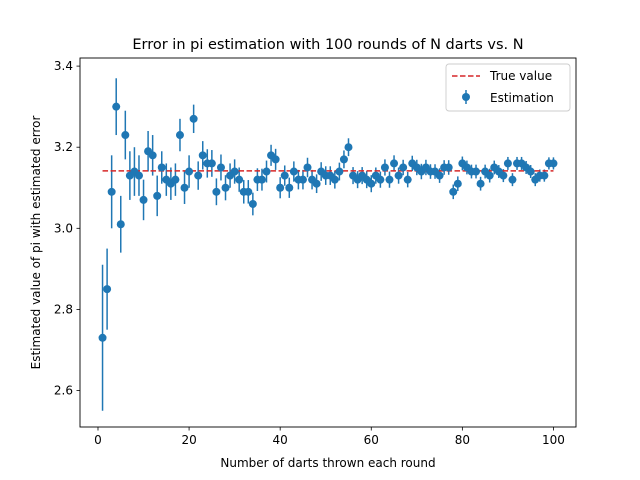  Describe the element at coordinates (188, 440) in the screenshot. I see `x-tick-label: 20` at that location.